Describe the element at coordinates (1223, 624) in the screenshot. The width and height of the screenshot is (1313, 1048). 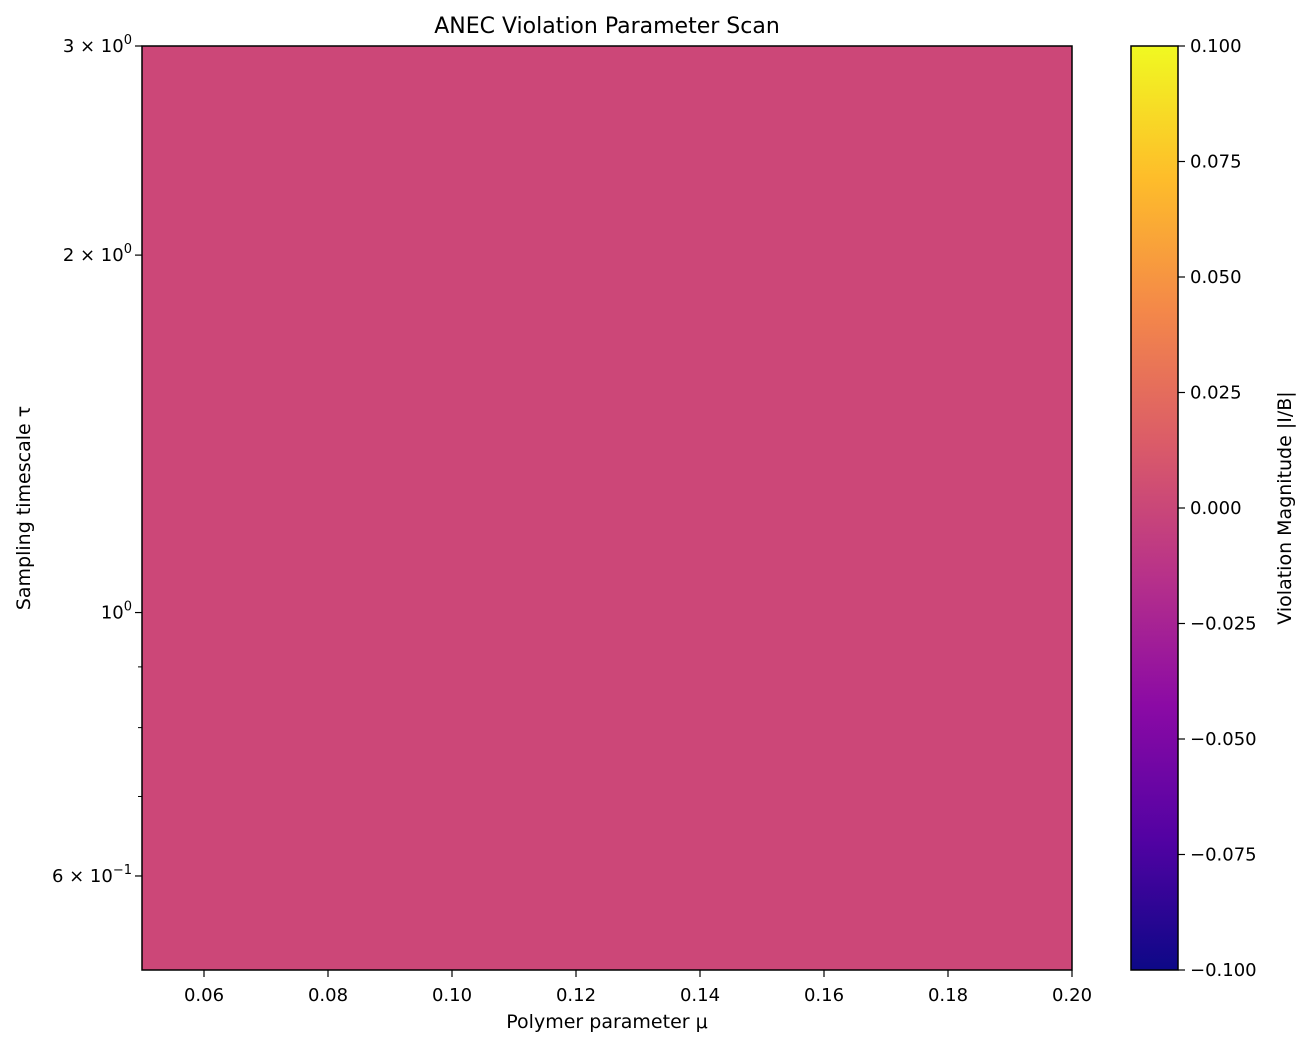
I see `colorbar-tick-label: −0.025` at that location.